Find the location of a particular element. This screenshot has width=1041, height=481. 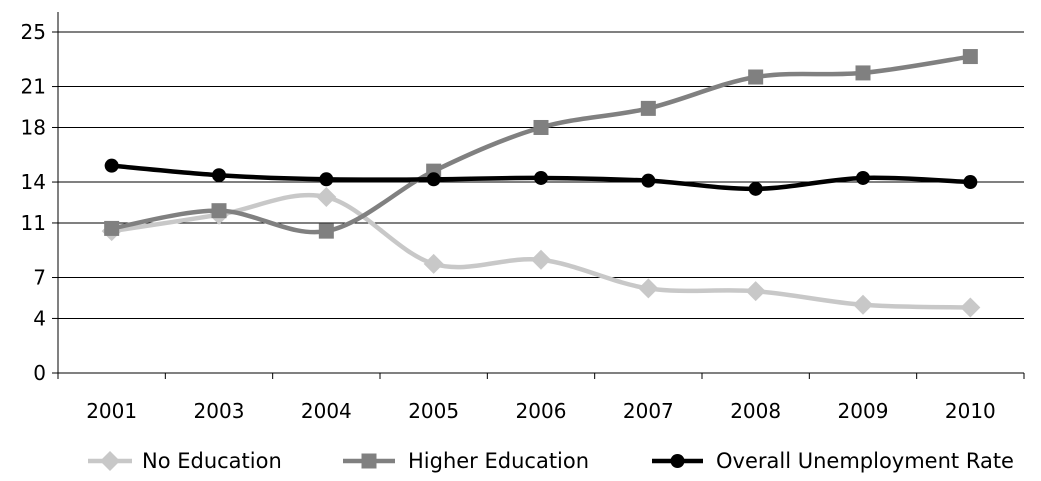

y-tick-label: 14 is located at coordinates (33, 182).